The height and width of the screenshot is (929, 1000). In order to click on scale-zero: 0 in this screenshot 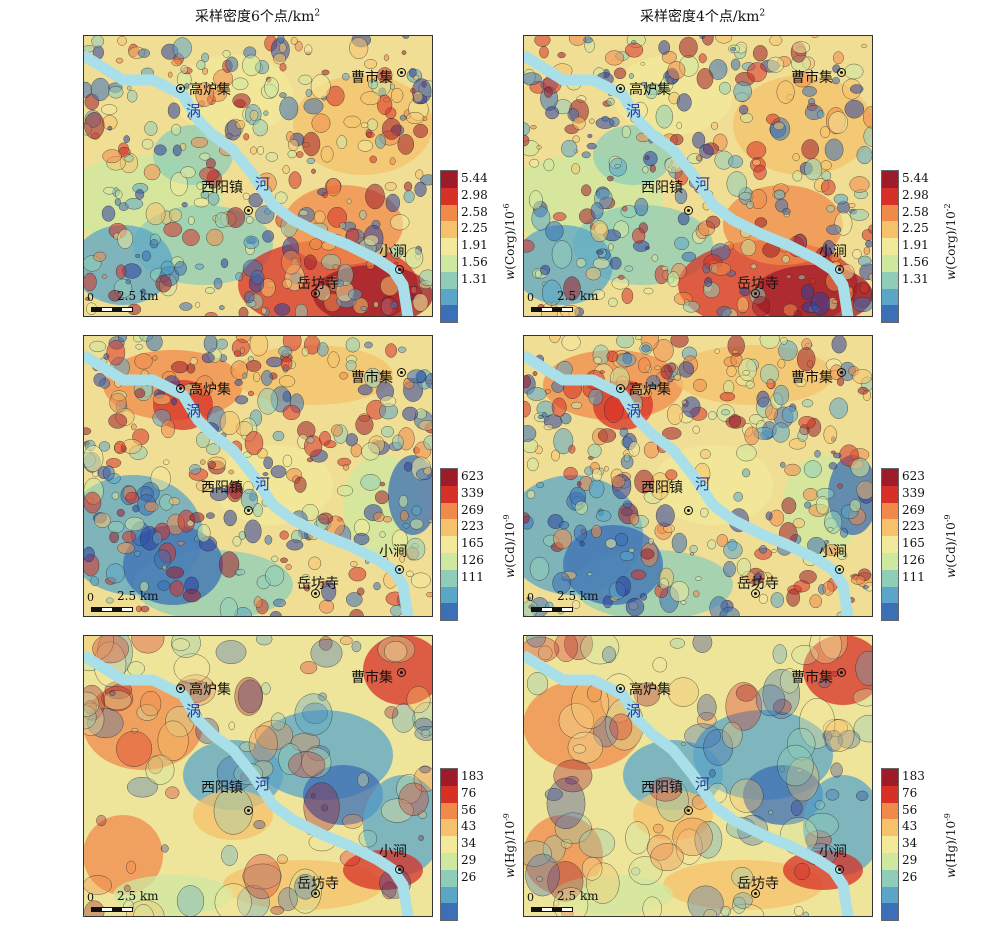, I will do `click(530, 597)`.